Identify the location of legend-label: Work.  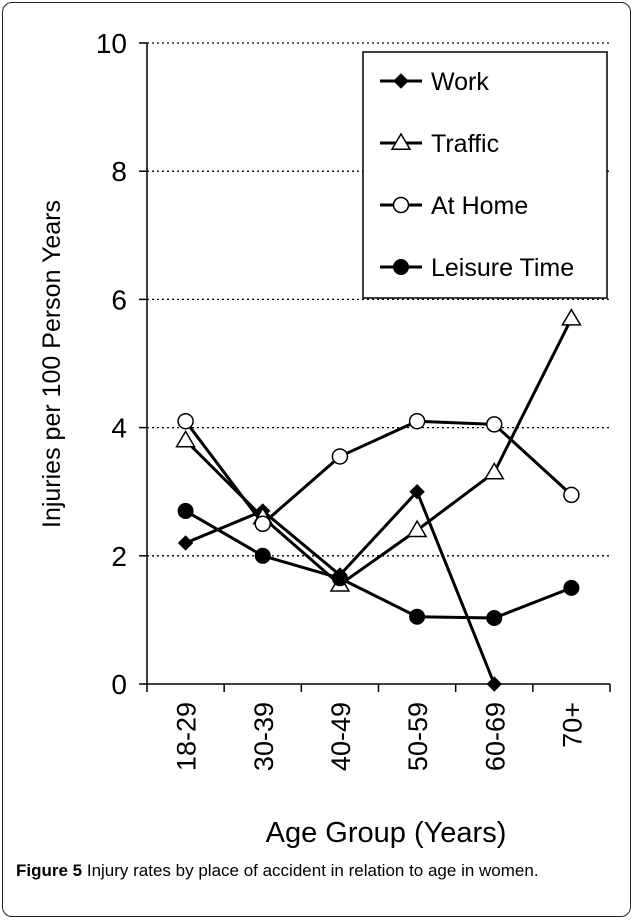
(460, 82).